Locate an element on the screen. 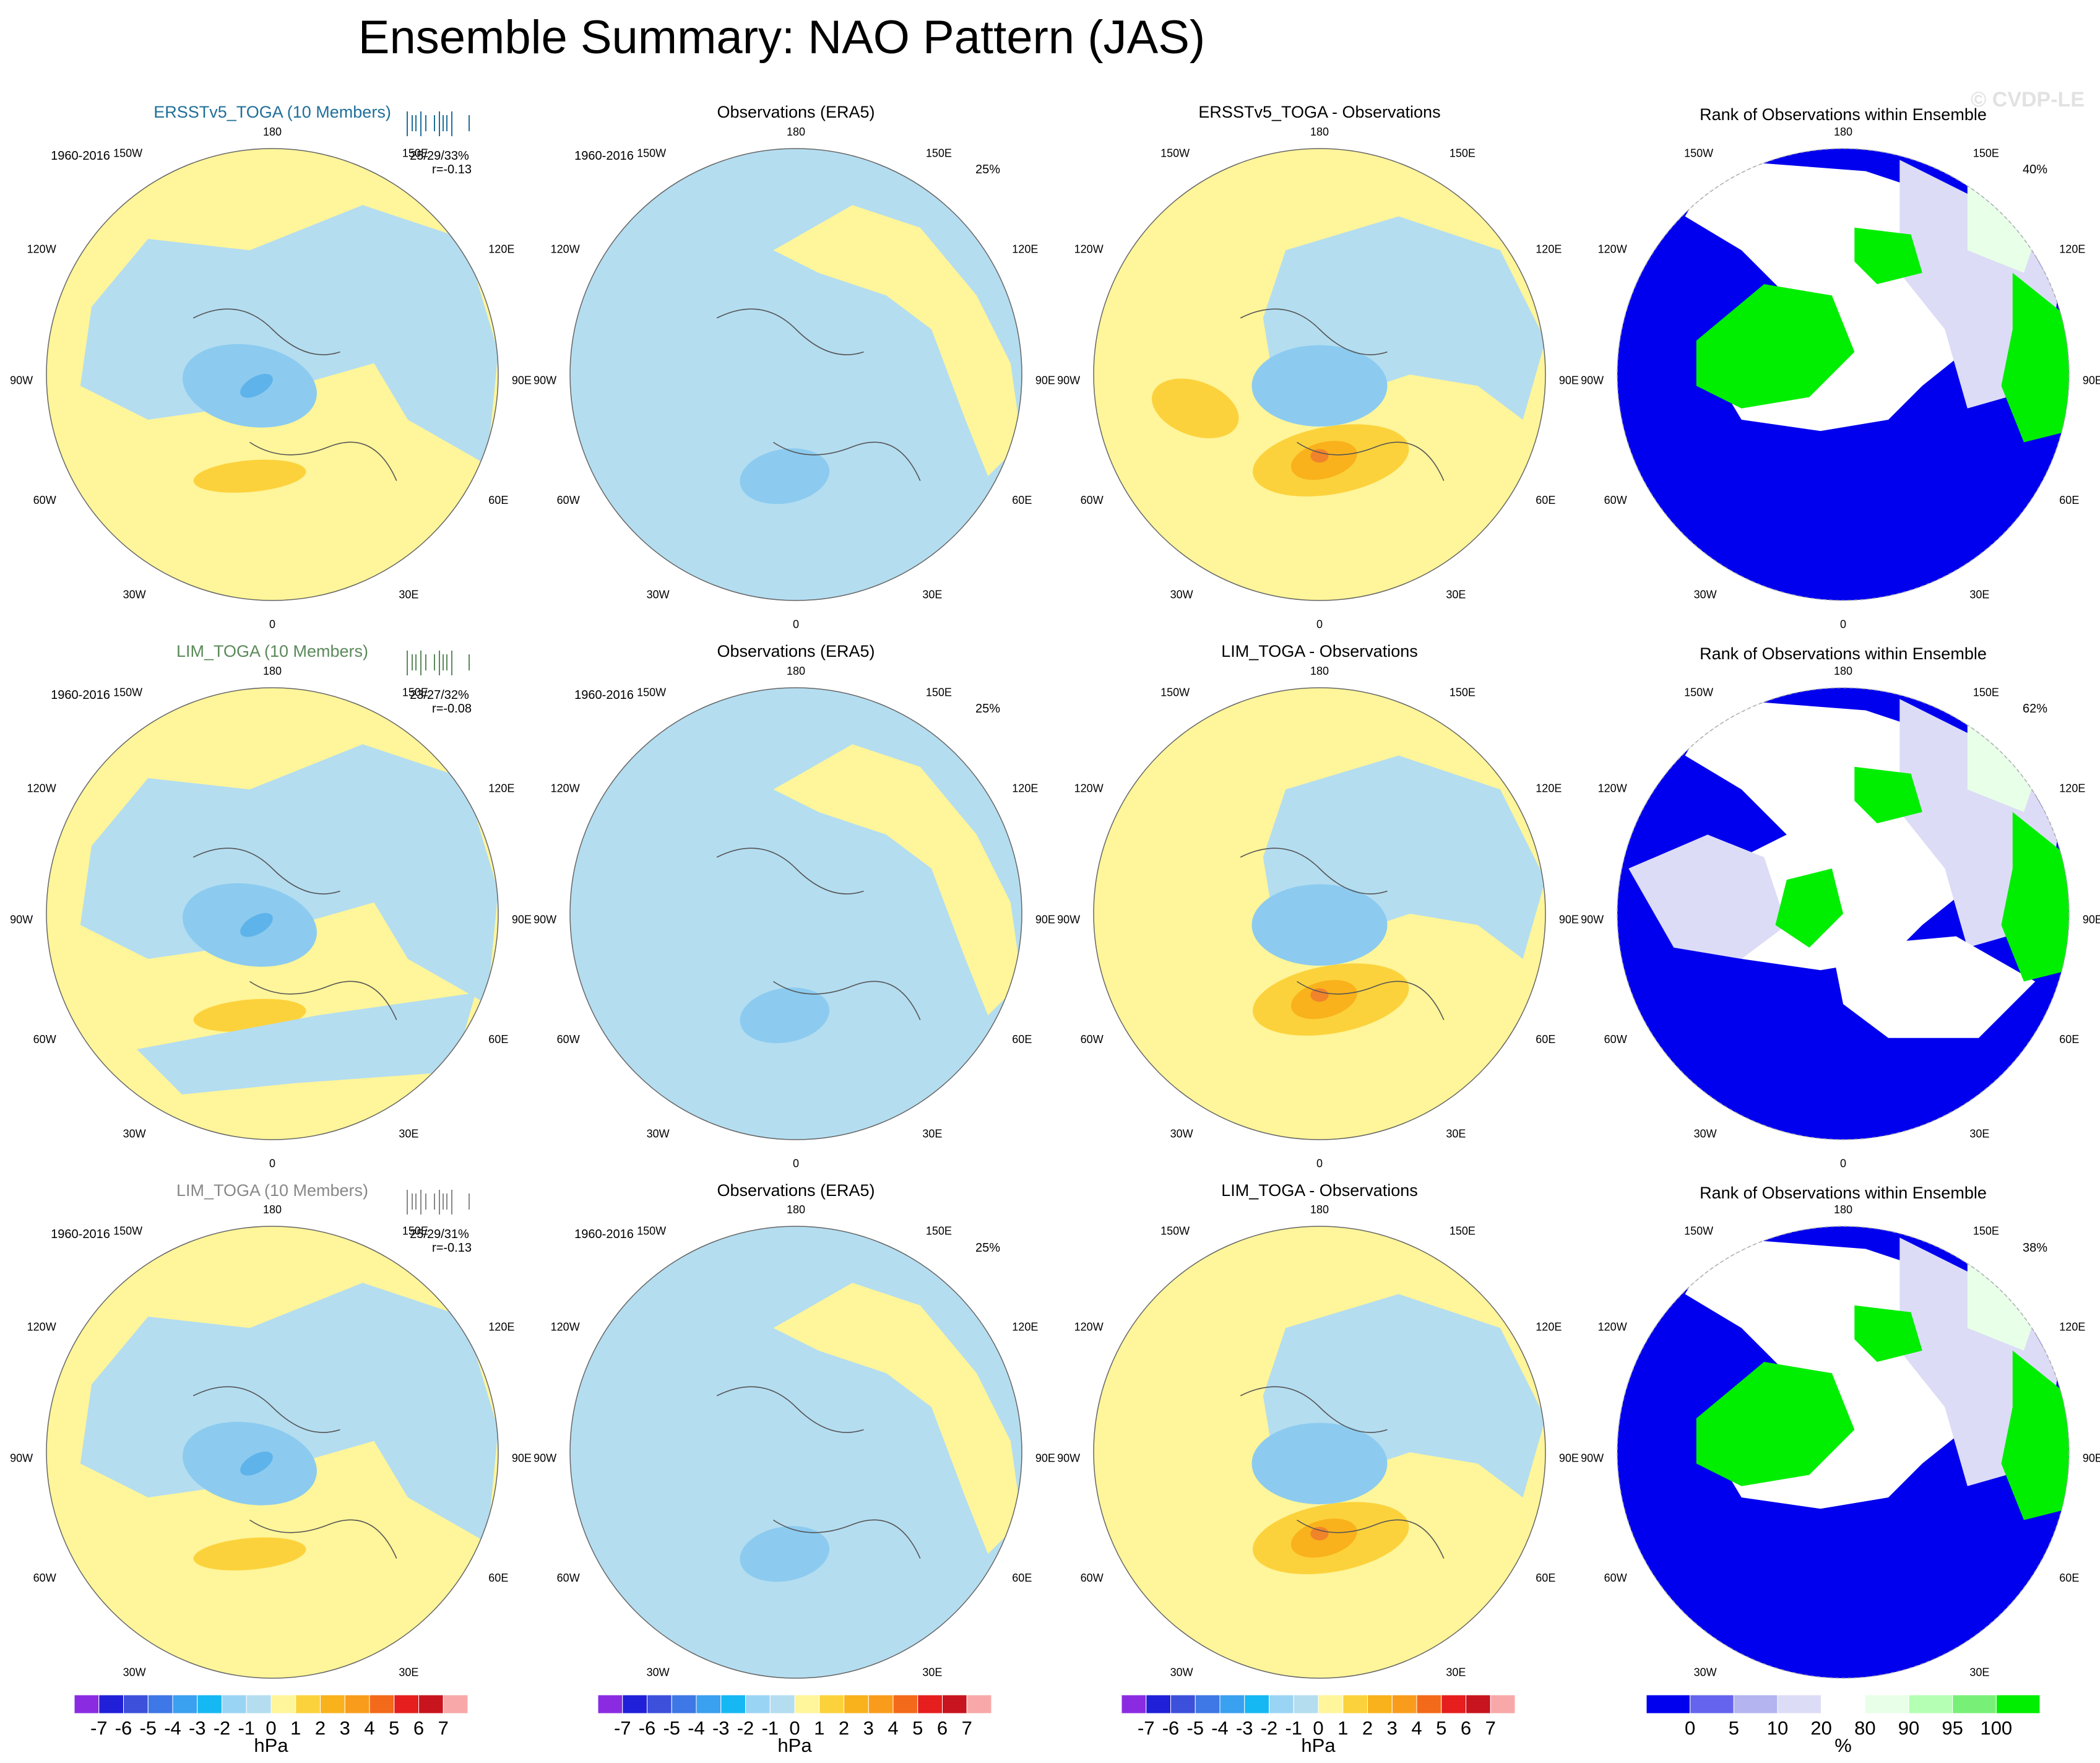  colorbar-tick-label: -7 is located at coordinates (99, 1728).